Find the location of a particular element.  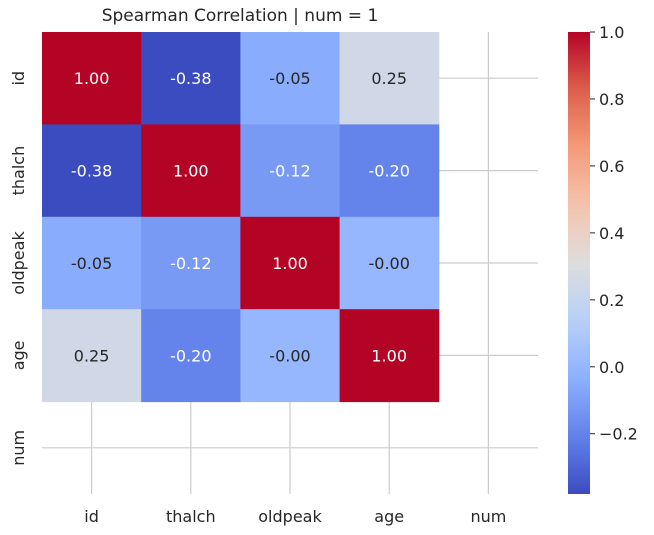

y-tick-label: num is located at coordinates (18, 448).